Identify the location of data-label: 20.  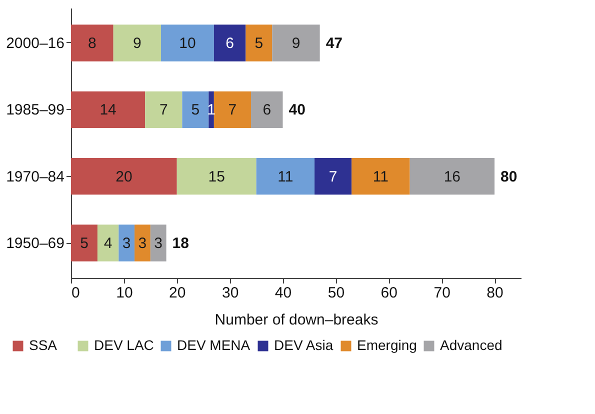
(124, 177).